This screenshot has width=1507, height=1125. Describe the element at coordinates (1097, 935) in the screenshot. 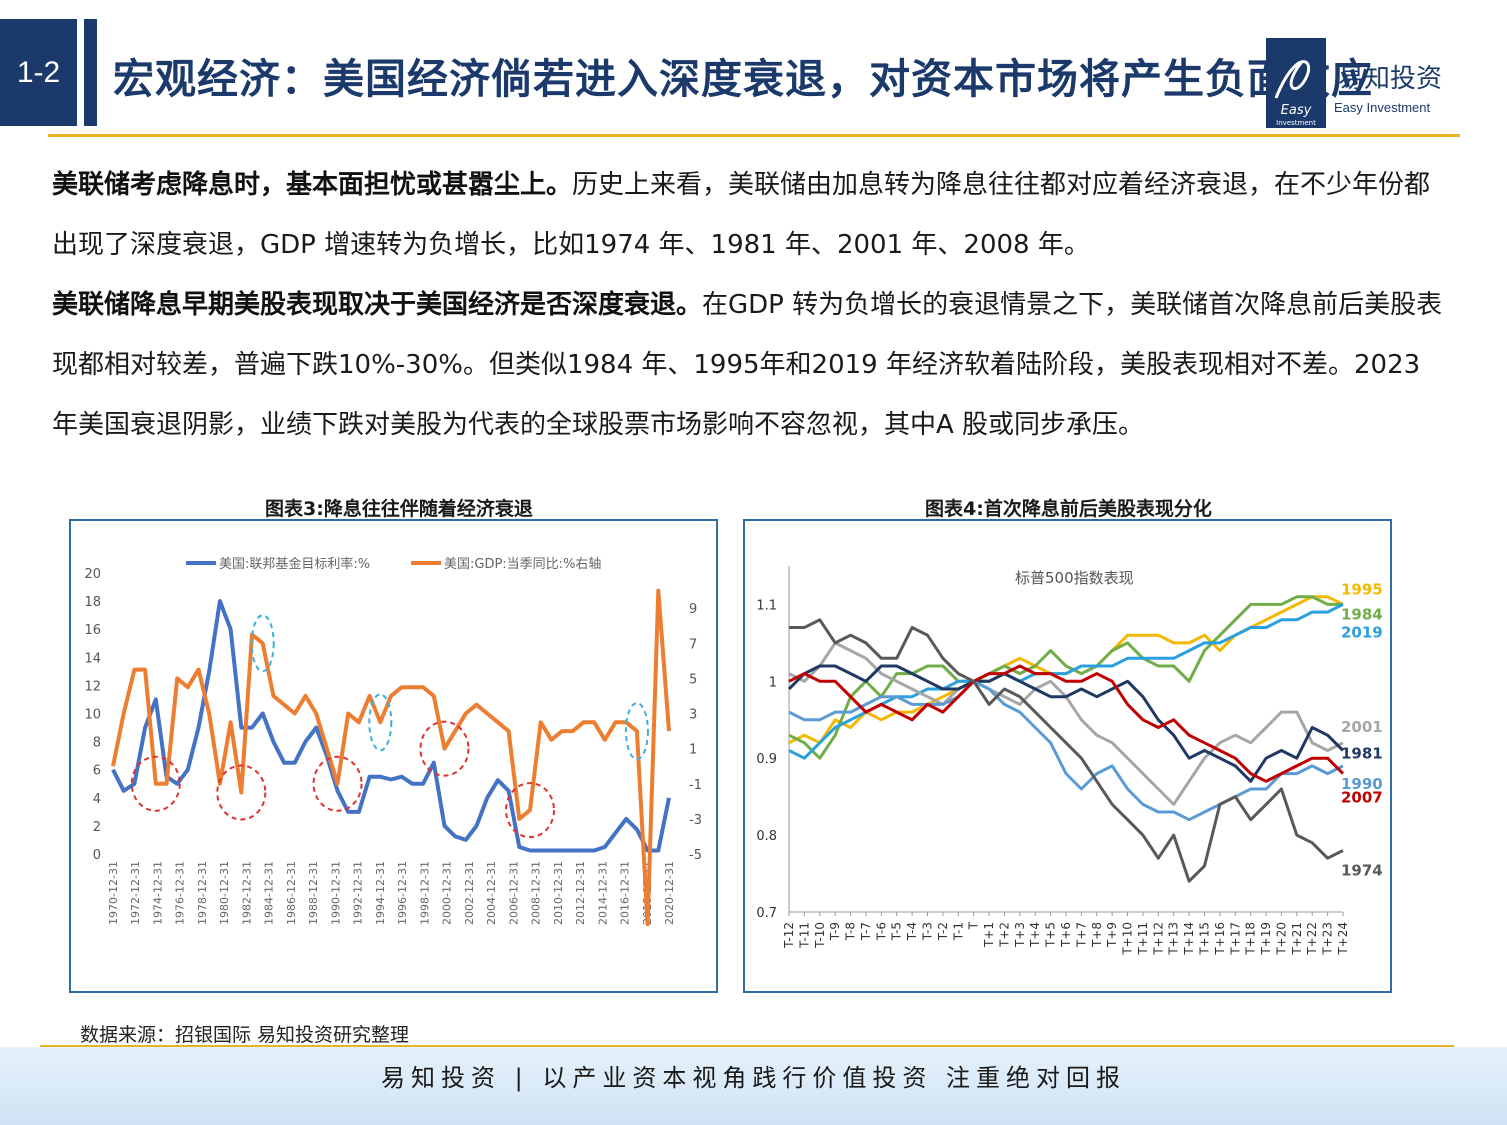

I see `x-tick-label: T+8` at that location.